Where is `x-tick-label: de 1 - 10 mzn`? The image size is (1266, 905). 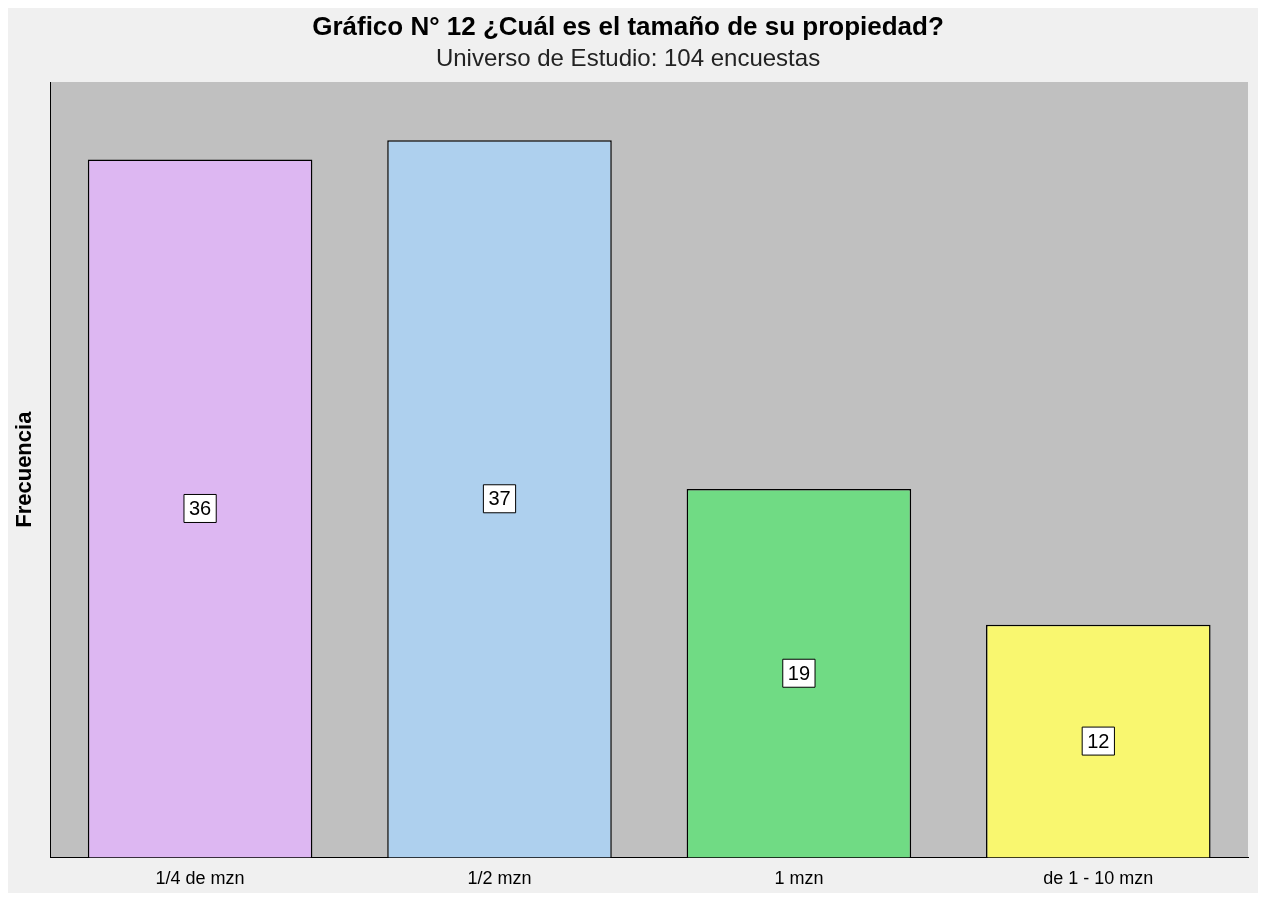 x-tick-label: de 1 - 10 mzn is located at coordinates (1098, 878).